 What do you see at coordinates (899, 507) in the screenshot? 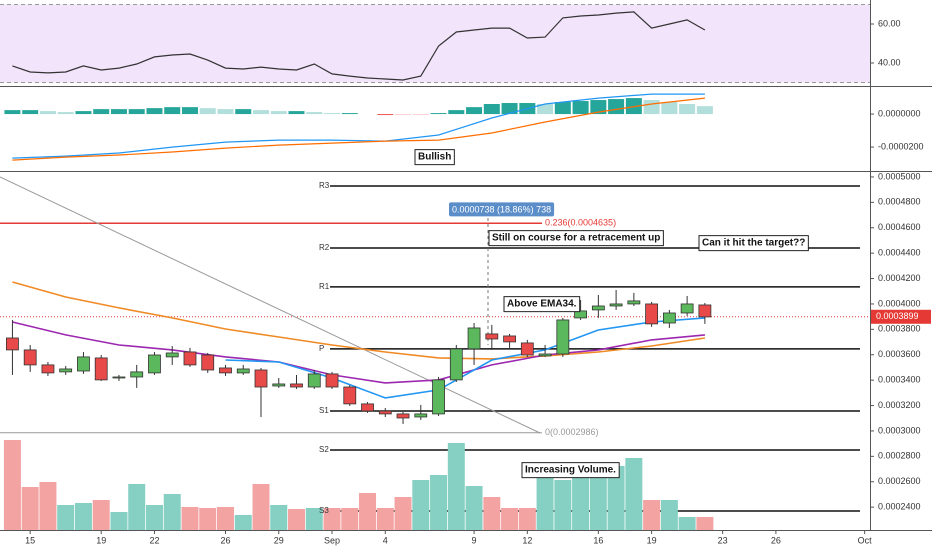
I see `y-tick-label: 0.0002400` at bounding box center [899, 507].